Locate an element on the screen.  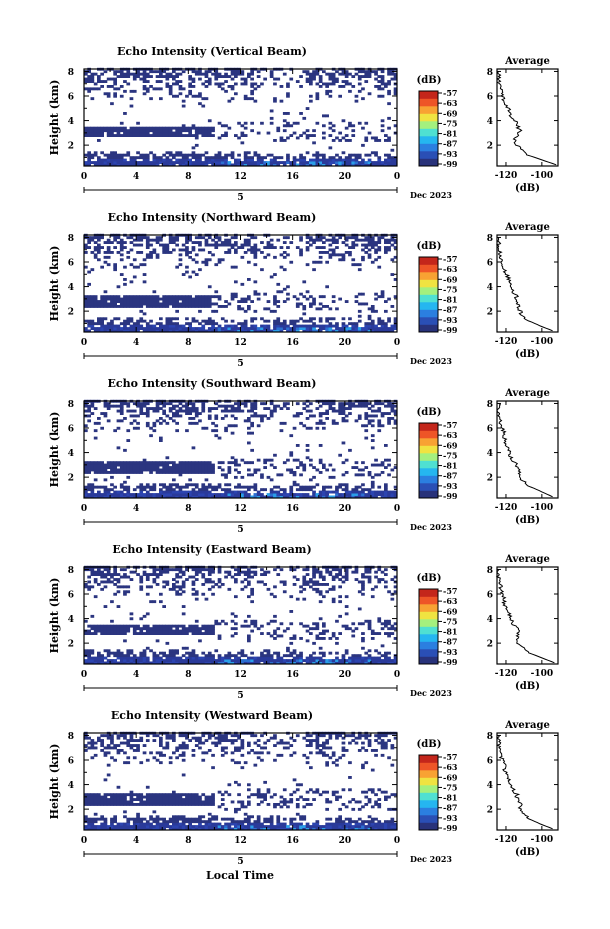
date-label: Dec 2023 is located at coordinates (431, 693).